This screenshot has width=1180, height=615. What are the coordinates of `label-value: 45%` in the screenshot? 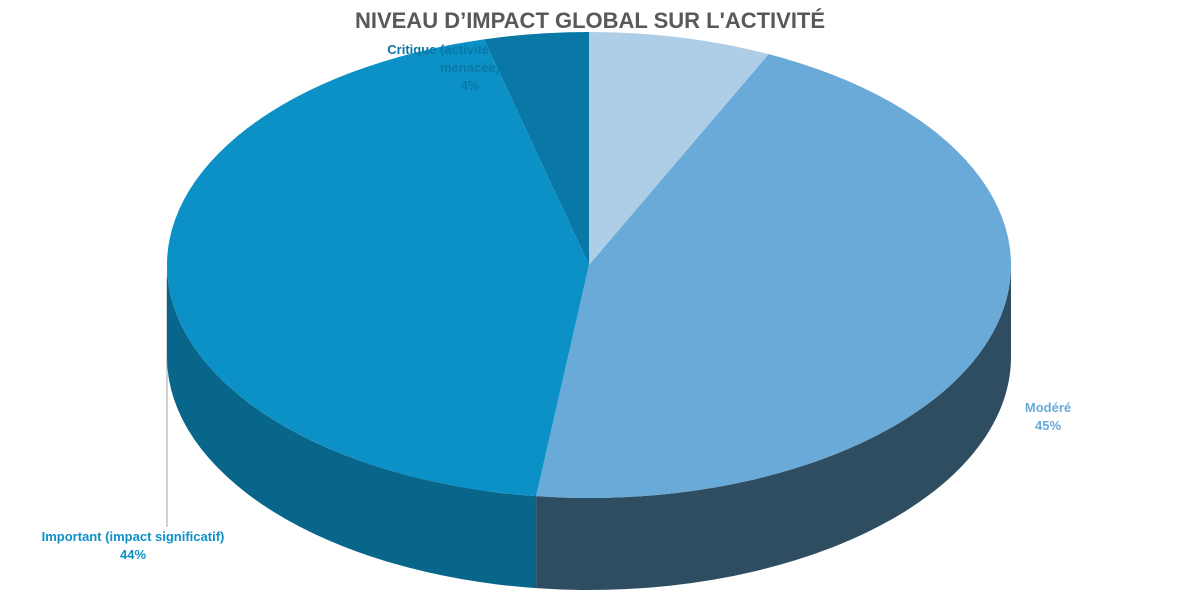 It's located at (1048, 425).